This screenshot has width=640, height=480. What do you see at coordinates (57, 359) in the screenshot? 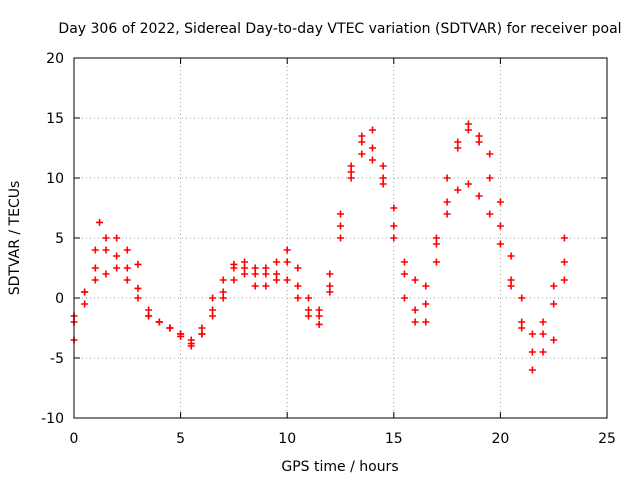
I see `y-tick-label: -5` at bounding box center [57, 359].